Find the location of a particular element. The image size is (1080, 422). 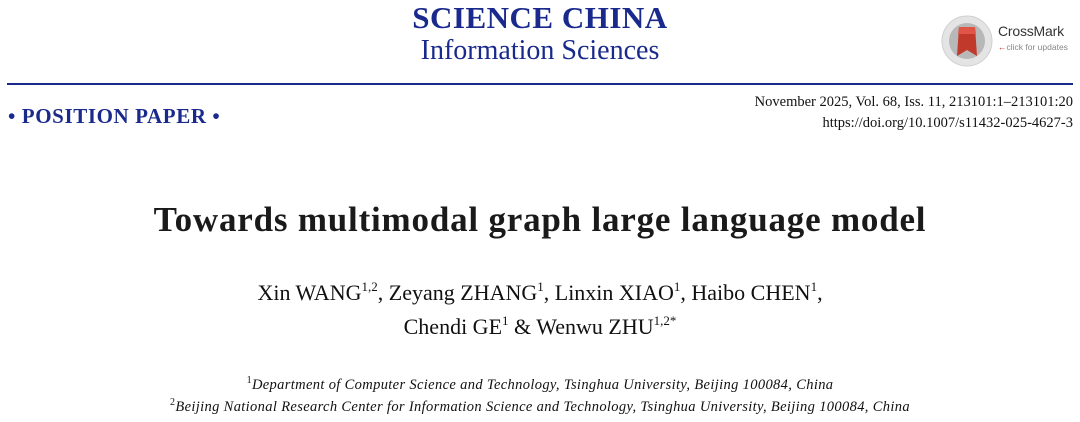

author-name: Haibo CHEN is located at coordinates (751, 292).